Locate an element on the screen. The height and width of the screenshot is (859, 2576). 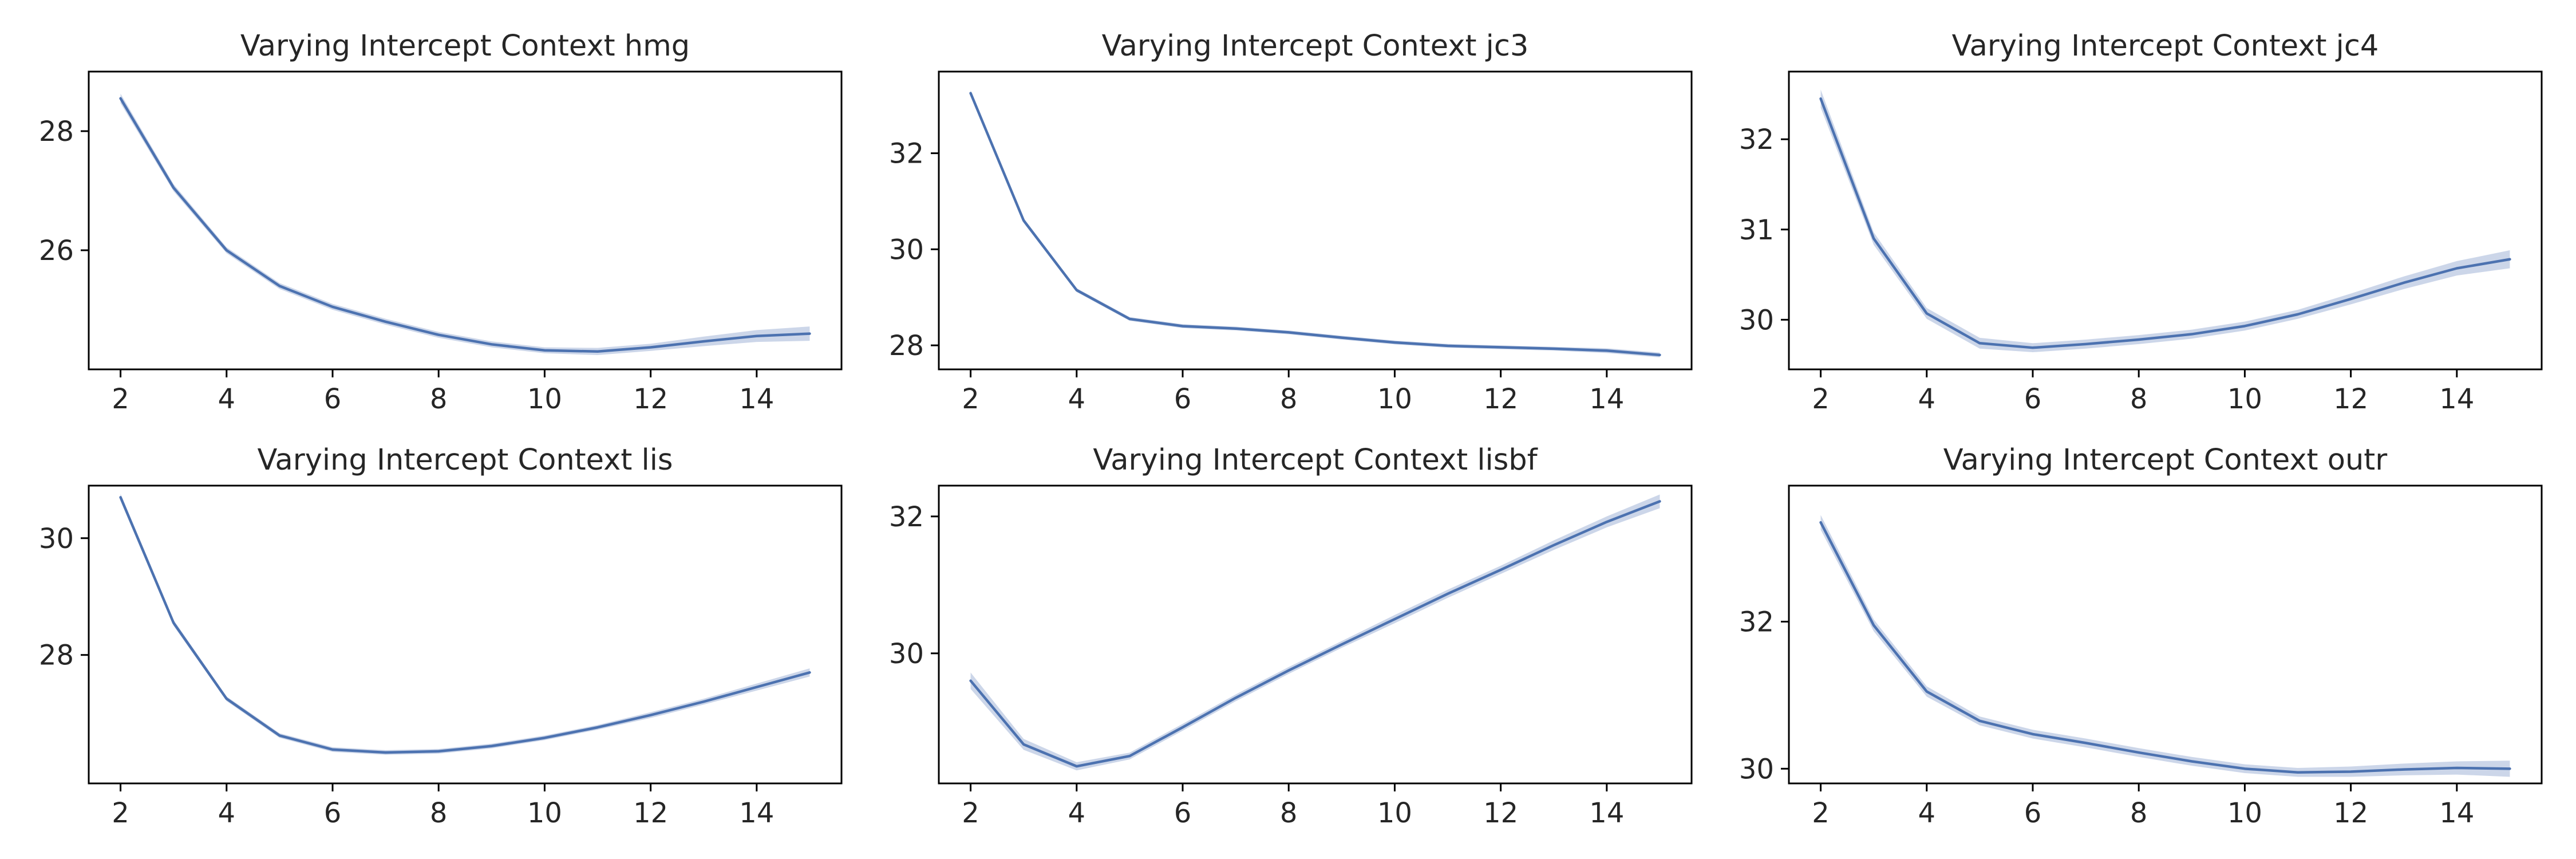
chart-title: Varying Intercept Context lis is located at coordinates (465, 460).